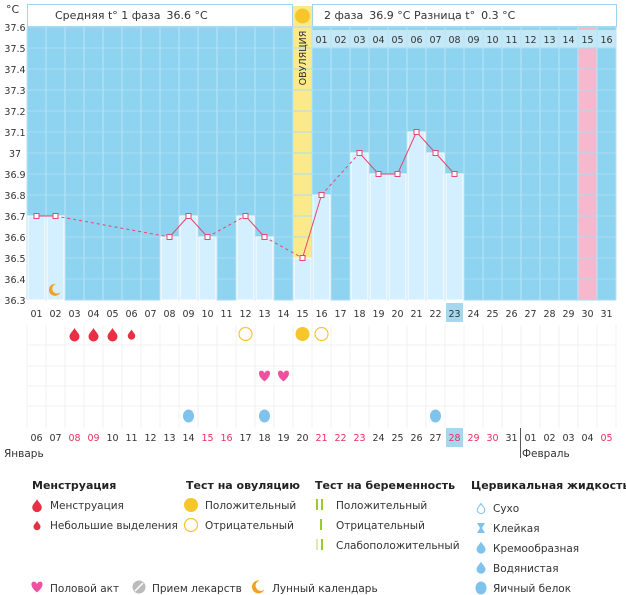 Image resolution: width=626 pixels, height=595 pixels. Describe the element at coordinates (150, 438) in the screenshot. I see `calendar-date-label: 12` at that location.